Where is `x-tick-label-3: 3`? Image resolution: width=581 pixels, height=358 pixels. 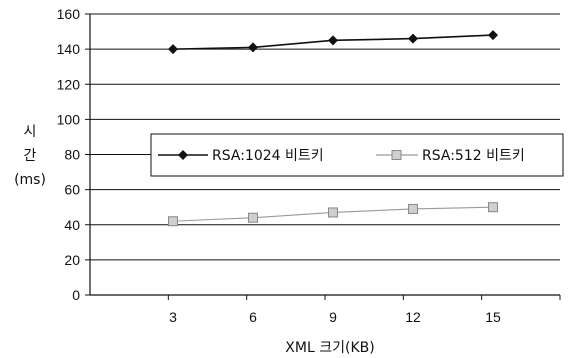 x-tick-label-3: 3 is located at coordinates (173, 317).